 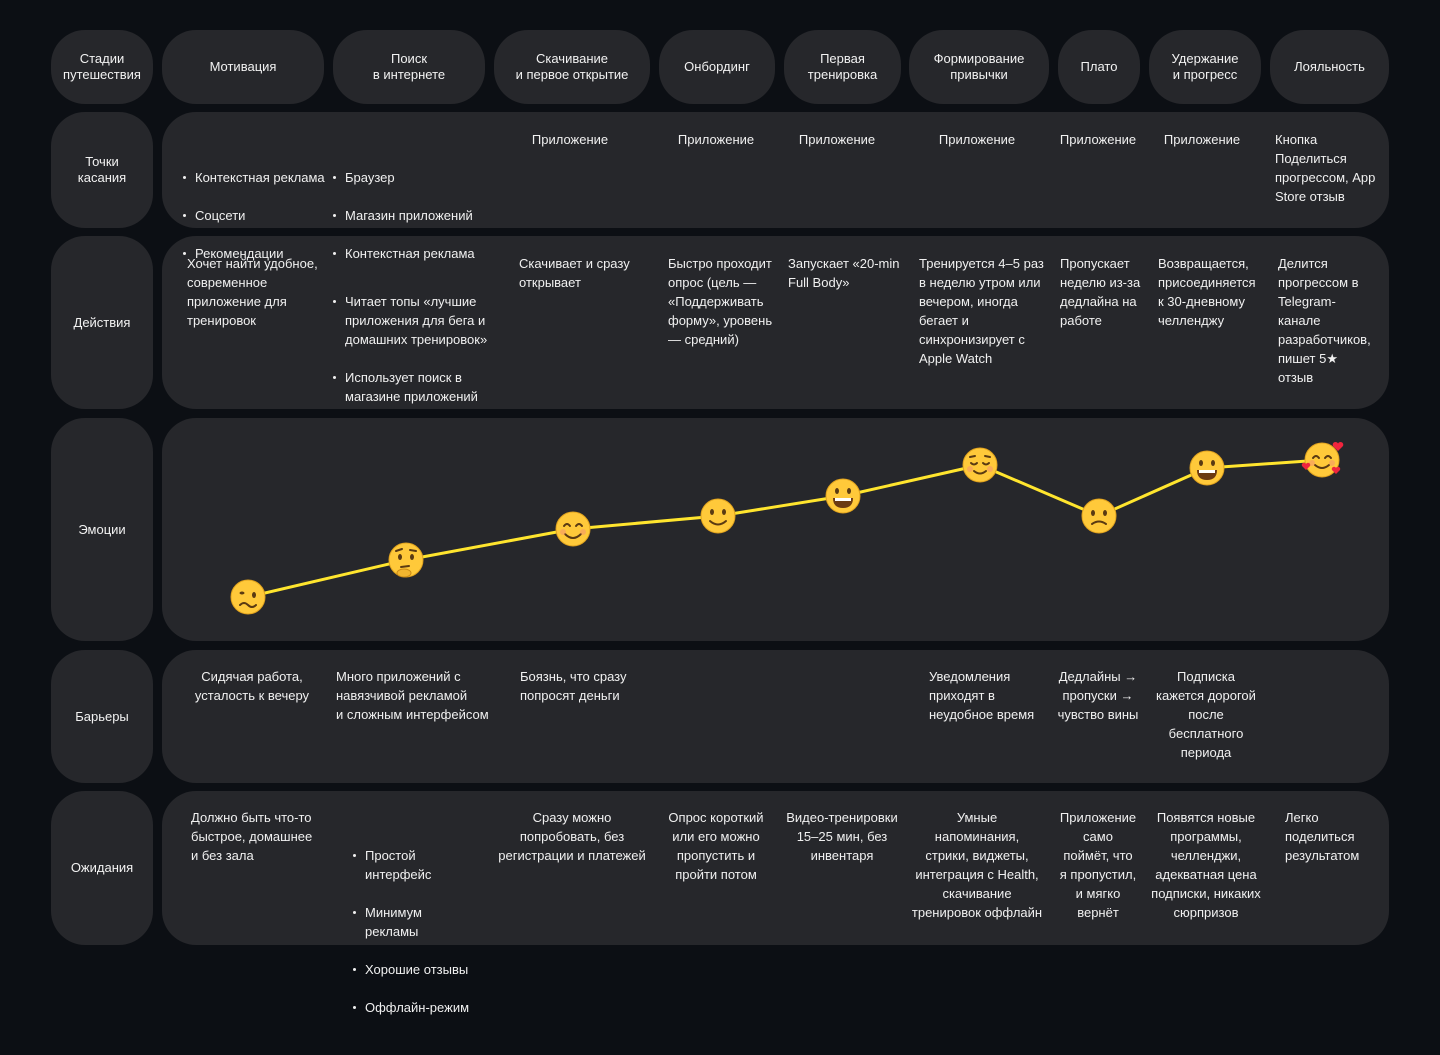 What do you see at coordinates (1099, 67) in the screenshot?
I see `stage-header-plateau: Плато` at bounding box center [1099, 67].